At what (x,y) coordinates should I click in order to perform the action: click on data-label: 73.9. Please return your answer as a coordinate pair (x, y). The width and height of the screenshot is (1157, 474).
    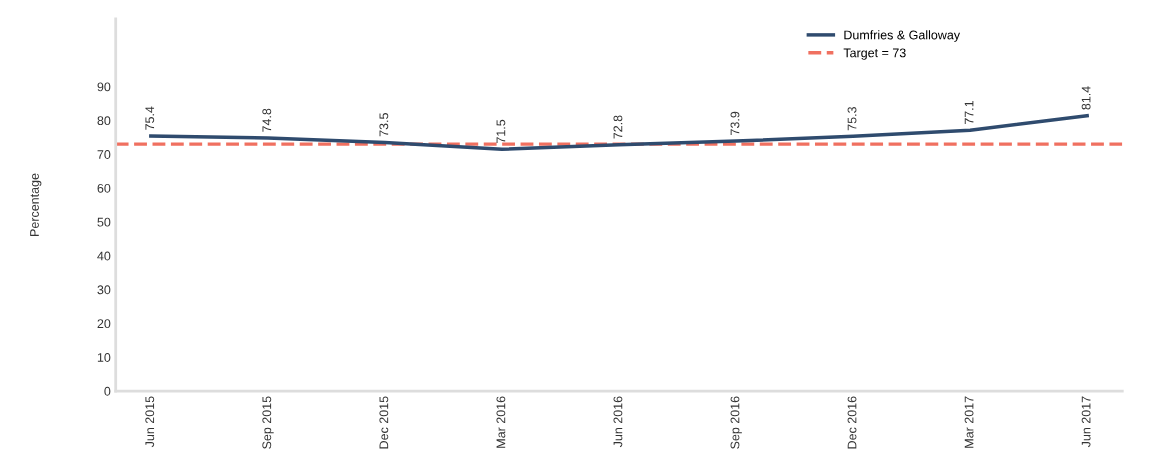
    Looking at the image, I should click on (735, 123).